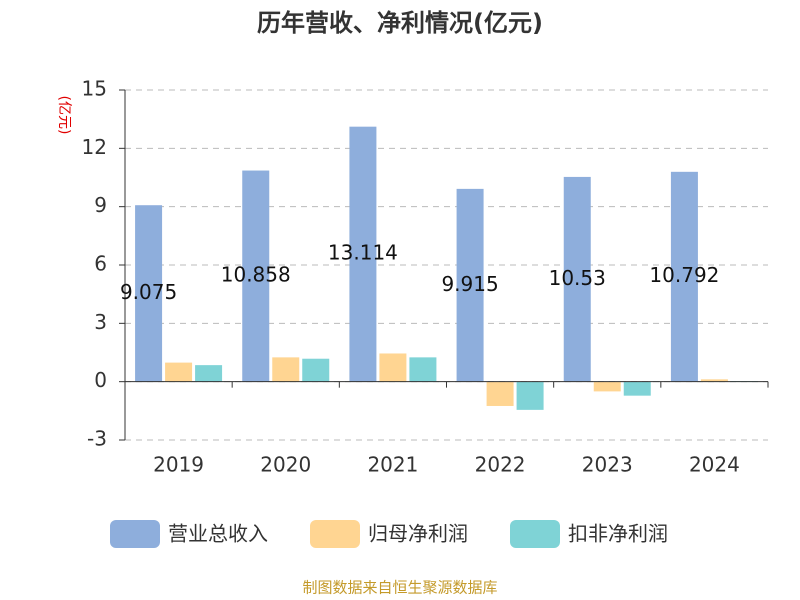  Describe the element at coordinates (100, 264) in the screenshot. I see `y-tick-label: 6` at that location.